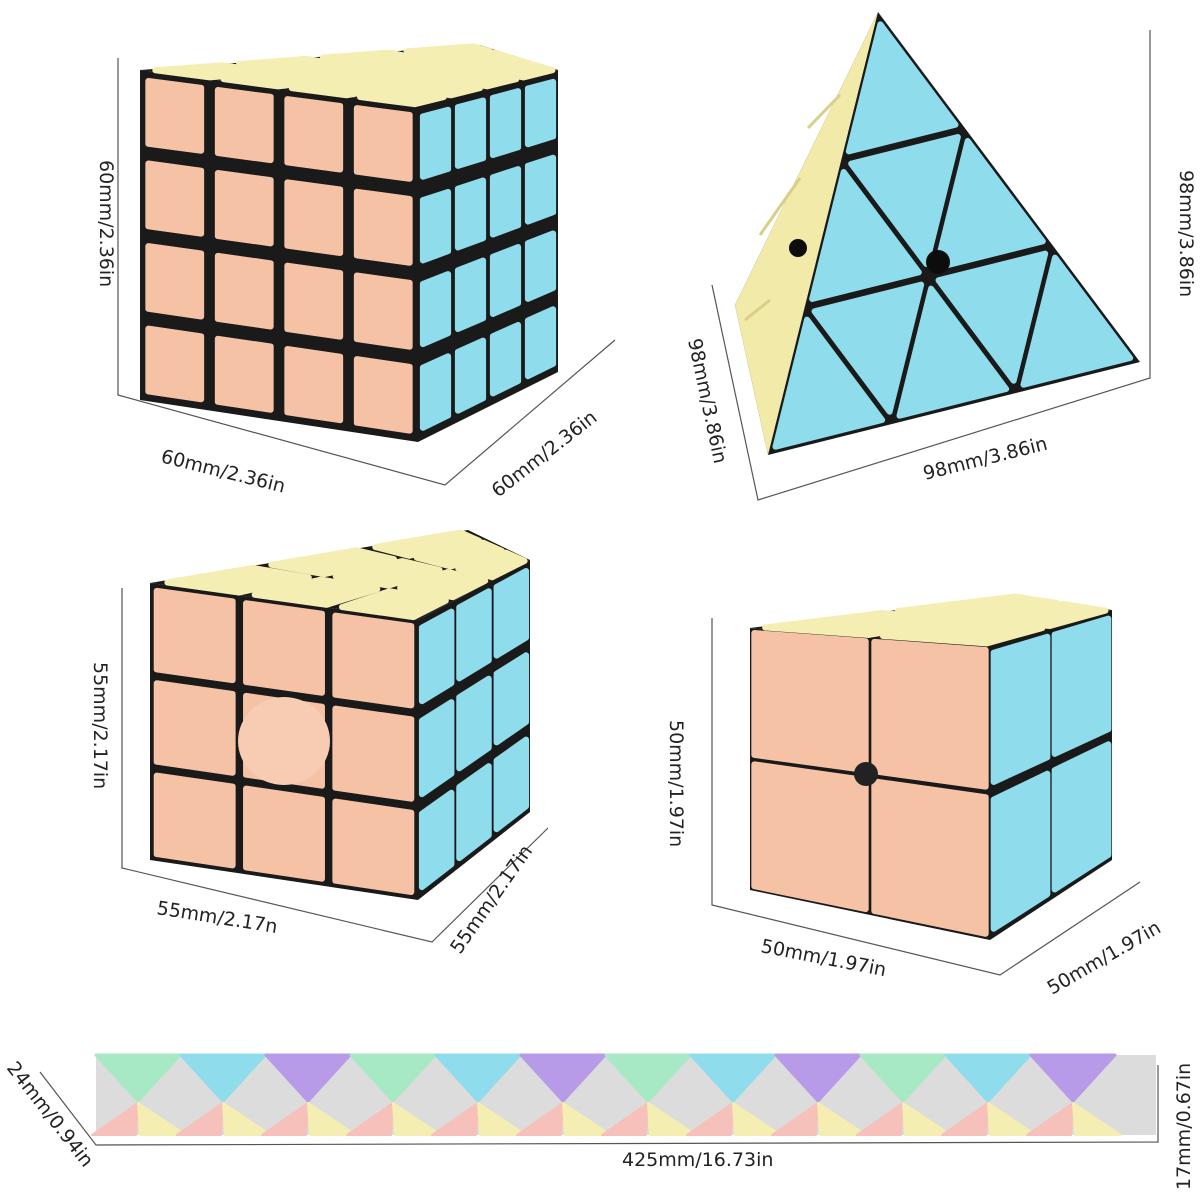 The image size is (1200, 1200). Describe the element at coordinates (50, 1115) in the screenshot. I see `snake-depth-label: 24mm/0.94in` at that location.